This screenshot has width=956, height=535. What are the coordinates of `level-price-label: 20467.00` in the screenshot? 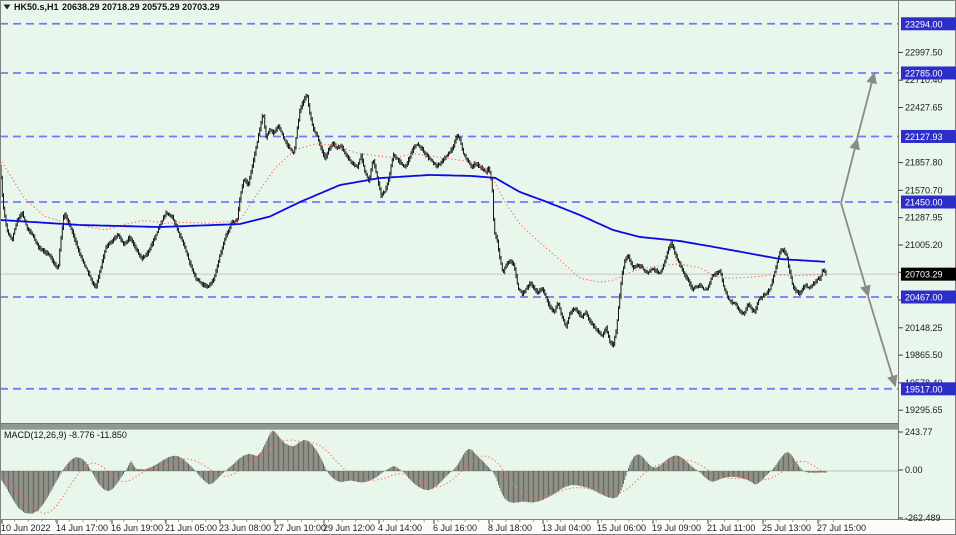 It's located at (924, 298).